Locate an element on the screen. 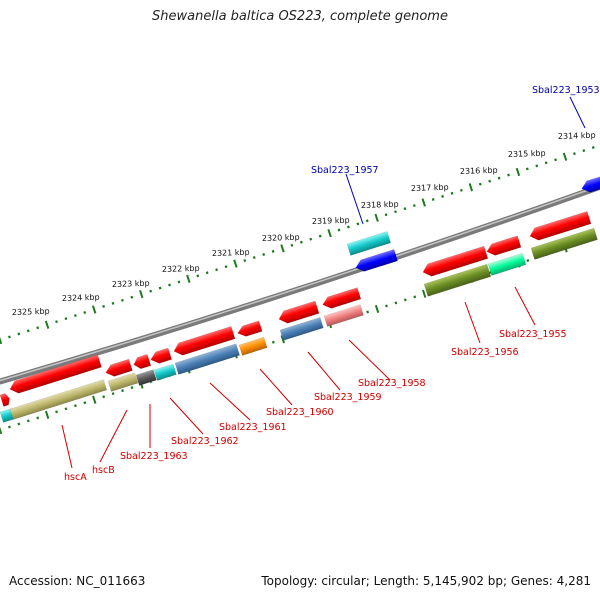 This screenshot has width=600, height=600. gene-label-sbal223-1957: Sbal223_1957 is located at coordinates (345, 170).